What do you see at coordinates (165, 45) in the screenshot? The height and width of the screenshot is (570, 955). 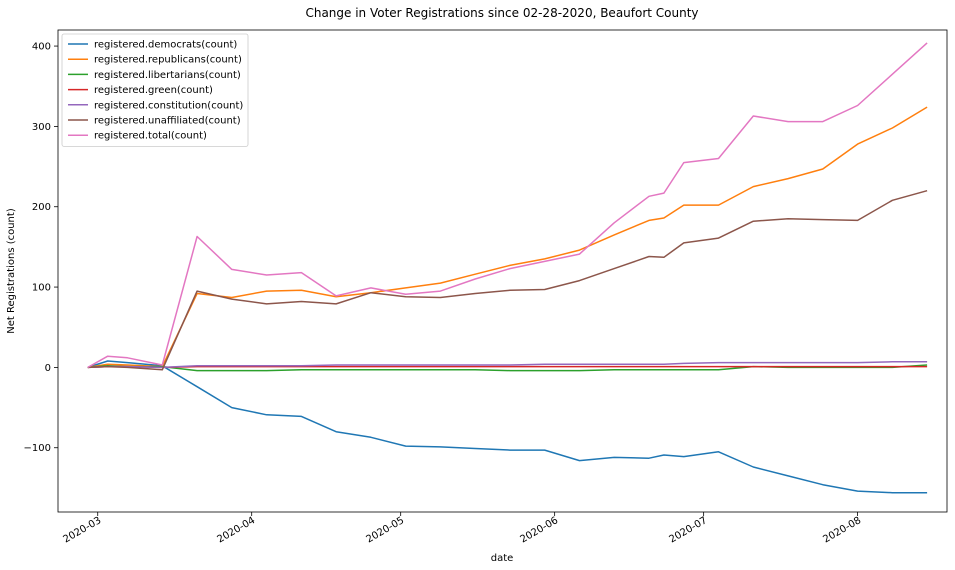 I see `legend-entry: registered.democrats(count)` at bounding box center [165, 45].